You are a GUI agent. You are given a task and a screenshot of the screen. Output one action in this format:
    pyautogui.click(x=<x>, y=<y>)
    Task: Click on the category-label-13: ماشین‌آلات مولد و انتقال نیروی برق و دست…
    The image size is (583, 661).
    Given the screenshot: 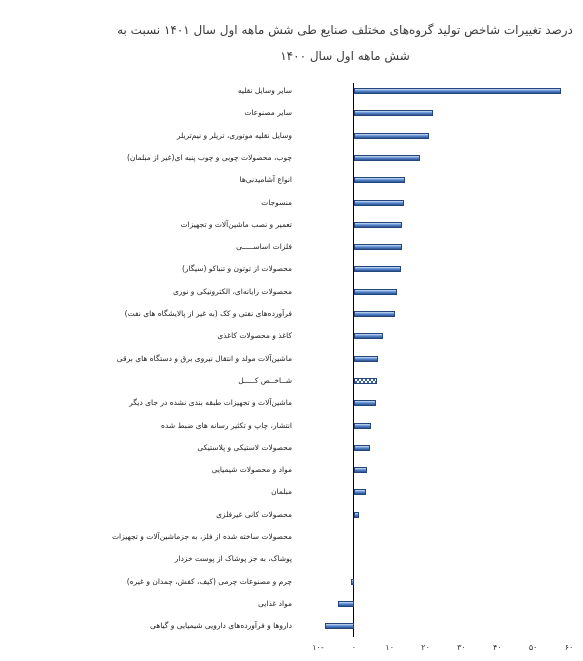 What is the action you would take?
    pyautogui.click(x=204, y=358)
    